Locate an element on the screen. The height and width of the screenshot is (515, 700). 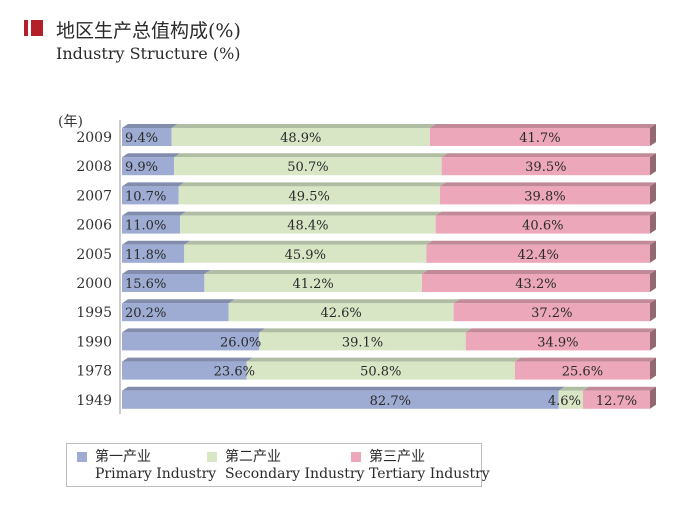
category-label-1990: 1990 is located at coordinates (94, 342).